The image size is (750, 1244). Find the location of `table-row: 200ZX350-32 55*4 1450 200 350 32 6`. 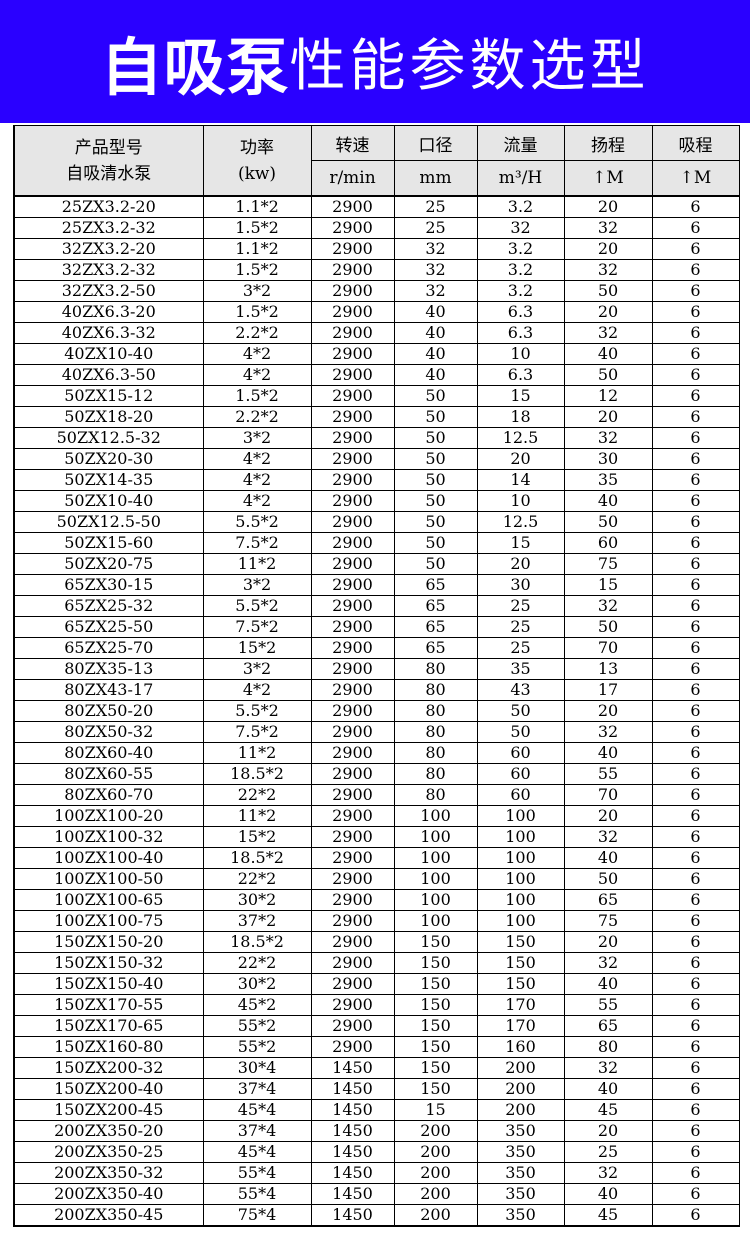

table-row: 200ZX350-32 55*4 1450 200 350 32 6 is located at coordinates (376, 1173).